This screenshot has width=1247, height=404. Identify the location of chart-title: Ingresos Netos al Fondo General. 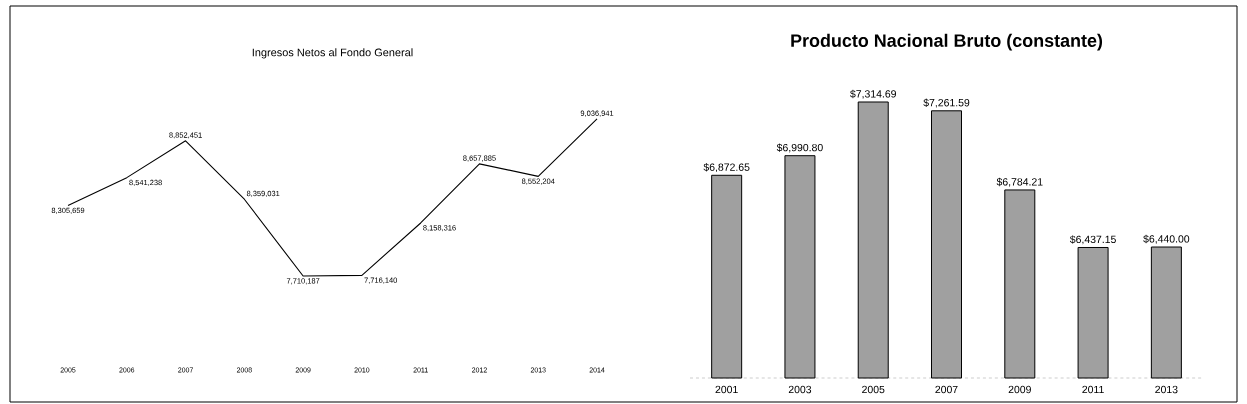
(332, 53).